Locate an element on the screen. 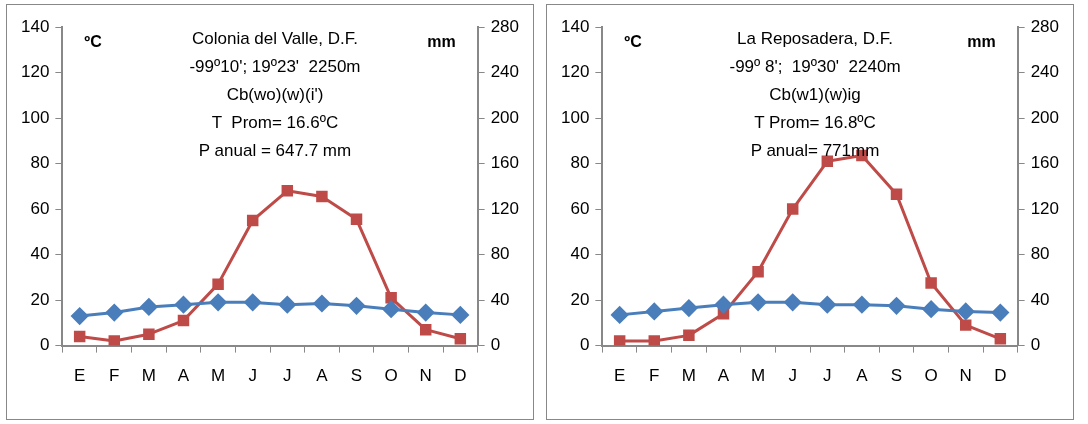  y2-tick-label: 160 is located at coordinates (1045, 163).